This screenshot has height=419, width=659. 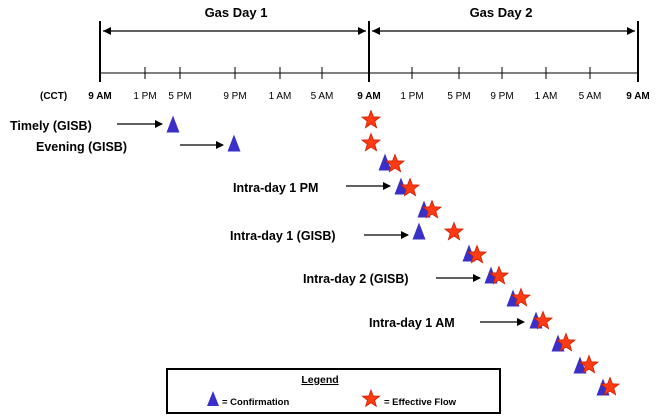 I want to click on gas-day-1-label: Gas Day 1, so click(x=236, y=12).